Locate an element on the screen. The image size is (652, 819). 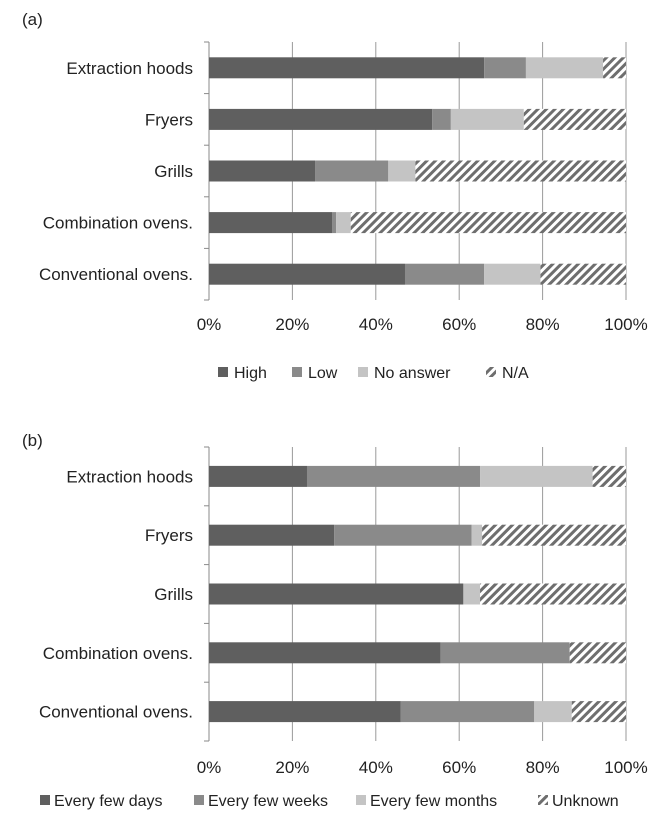
legend-label: Every few months is located at coordinates (433, 801).